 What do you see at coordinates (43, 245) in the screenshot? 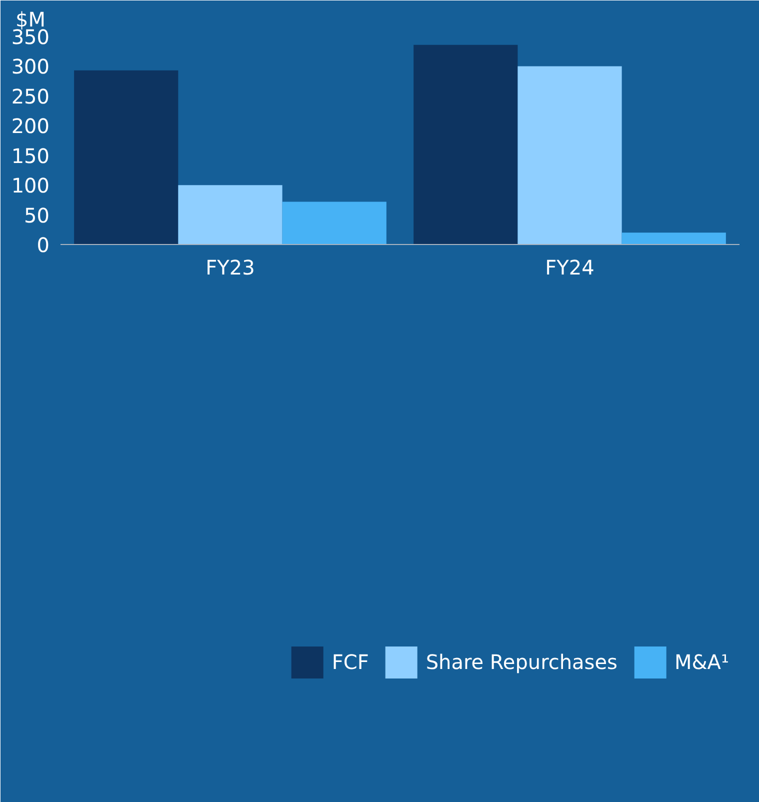
I see `y-tick-label: 0` at bounding box center [43, 245].